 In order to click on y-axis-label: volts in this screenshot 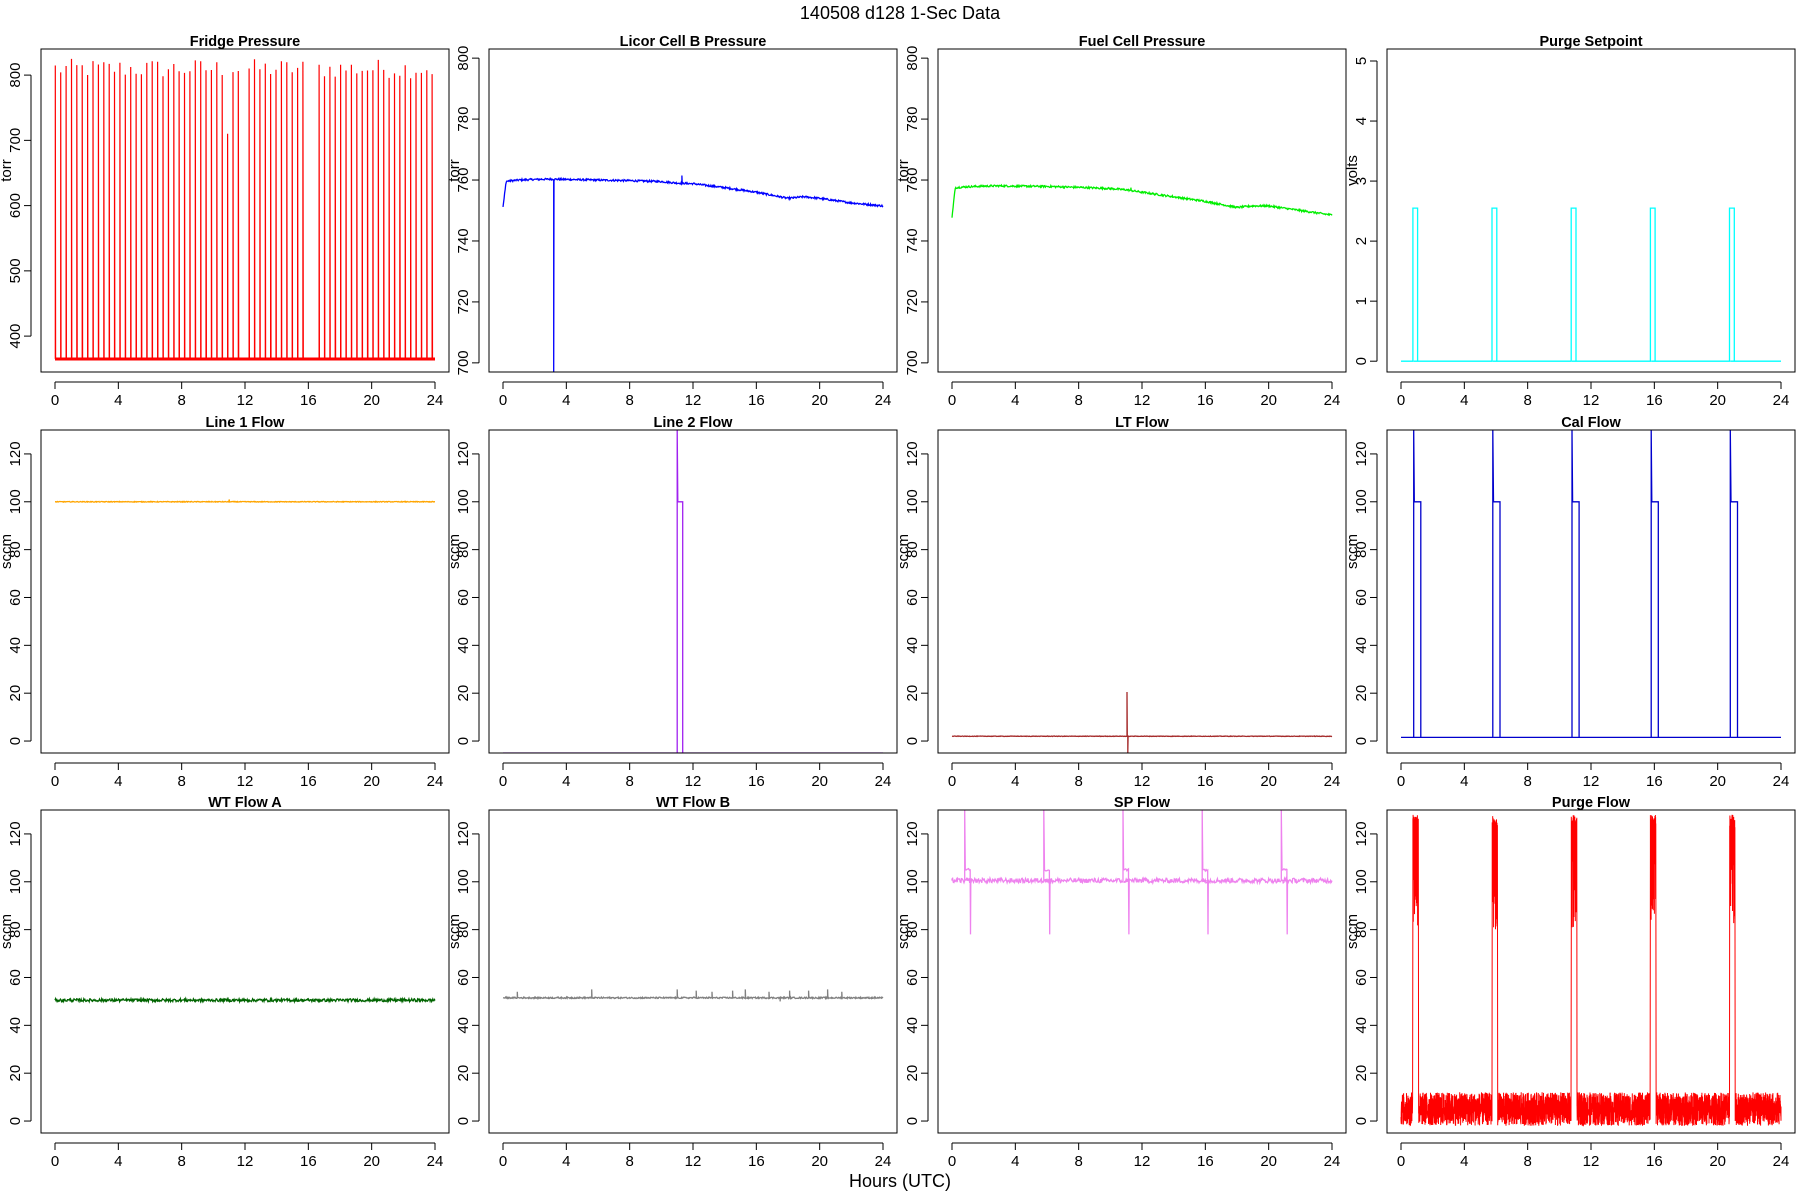, I will do `click(1352, 170)`.